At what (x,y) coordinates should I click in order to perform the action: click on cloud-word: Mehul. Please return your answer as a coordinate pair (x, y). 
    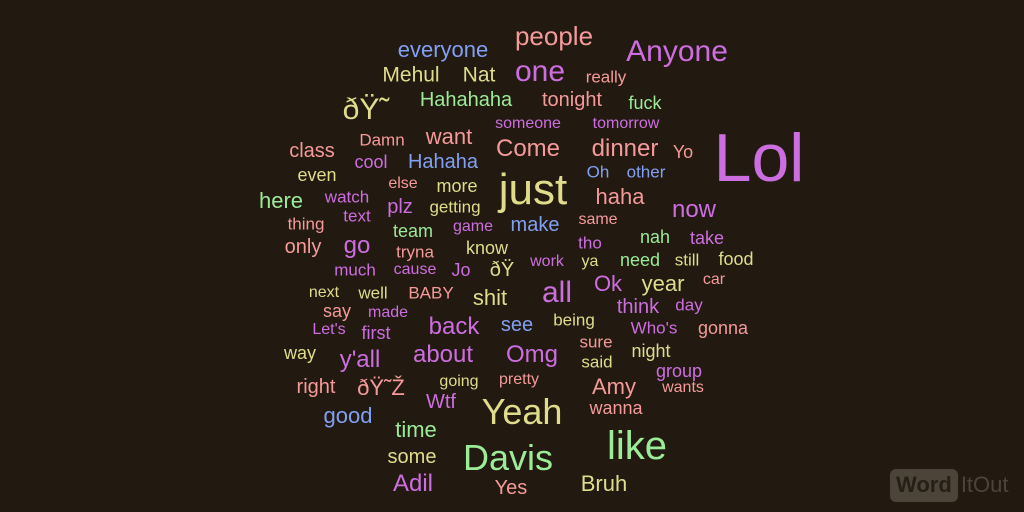
    Looking at the image, I should click on (411, 75).